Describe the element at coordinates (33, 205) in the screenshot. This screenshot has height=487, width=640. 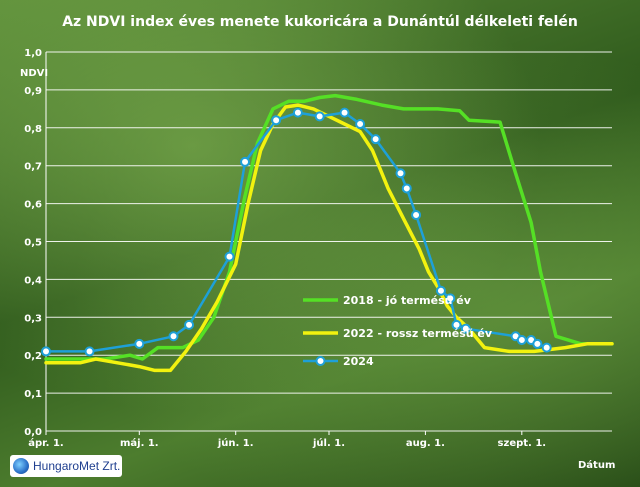
I see `y-tick-label: 0,6` at that location.